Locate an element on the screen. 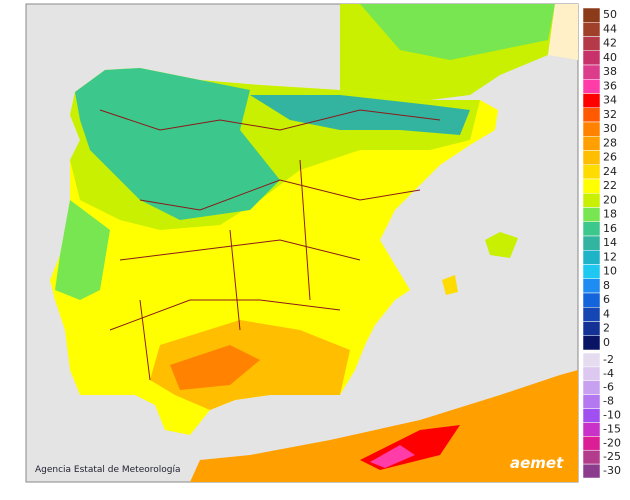 This screenshot has width=630, height=500. legend-label: -2 is located at coordinates (608, 359).